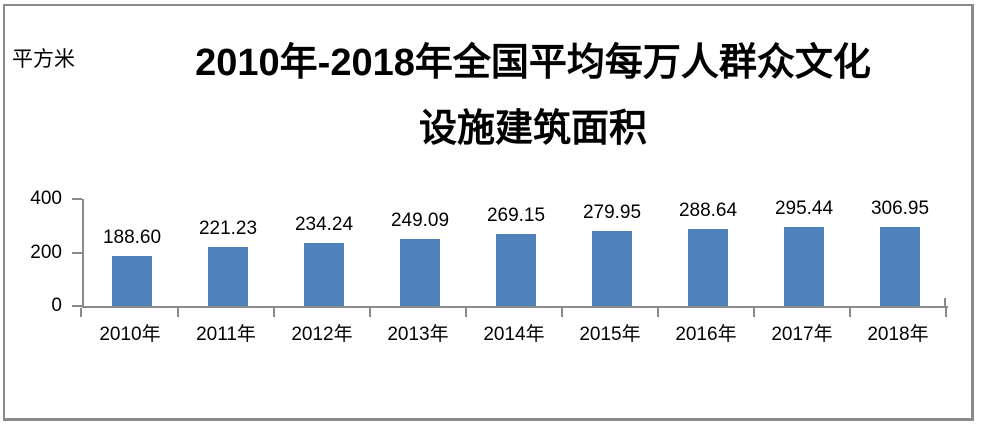 The width and height of the screenshot is (981, 436). What do you see at coordinates (945, 302) in the screenshot?
I see `x-axis-right-edge-tick` at bounding box center [945, 302].